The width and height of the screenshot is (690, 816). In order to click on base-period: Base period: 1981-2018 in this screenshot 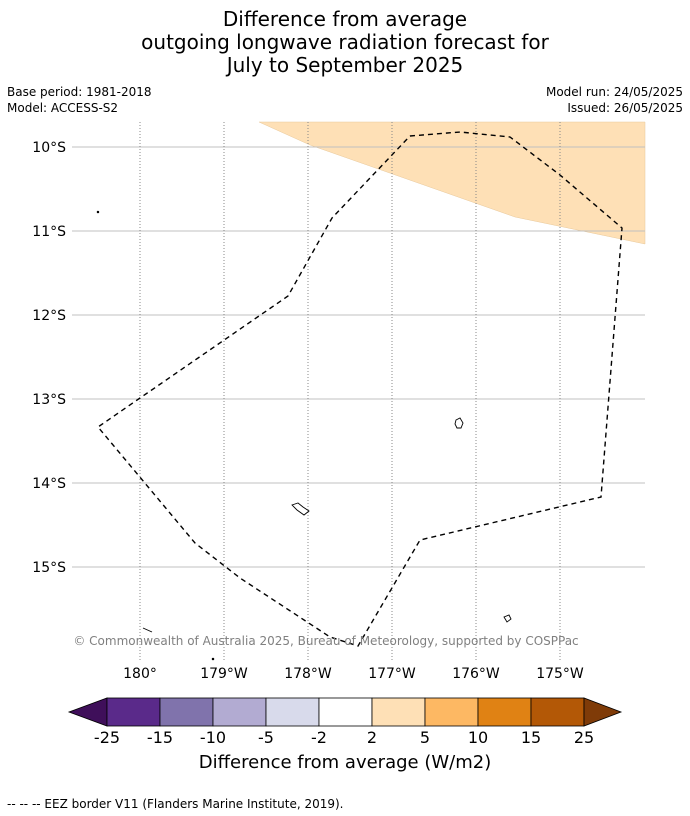, I will do `click(79, 92)`.